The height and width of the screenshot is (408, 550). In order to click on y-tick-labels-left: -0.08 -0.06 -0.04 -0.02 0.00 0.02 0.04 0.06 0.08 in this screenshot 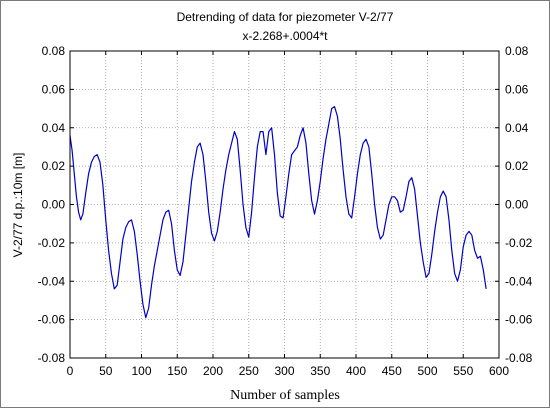, I will do `click(52, 204)`.